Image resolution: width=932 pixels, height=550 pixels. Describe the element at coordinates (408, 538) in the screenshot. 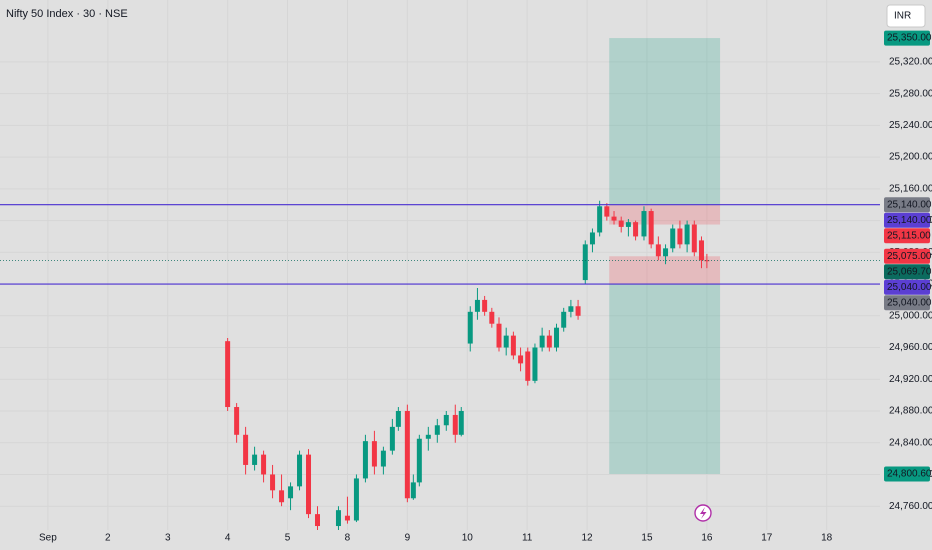

I see `x-tick-label: 9` at that location.